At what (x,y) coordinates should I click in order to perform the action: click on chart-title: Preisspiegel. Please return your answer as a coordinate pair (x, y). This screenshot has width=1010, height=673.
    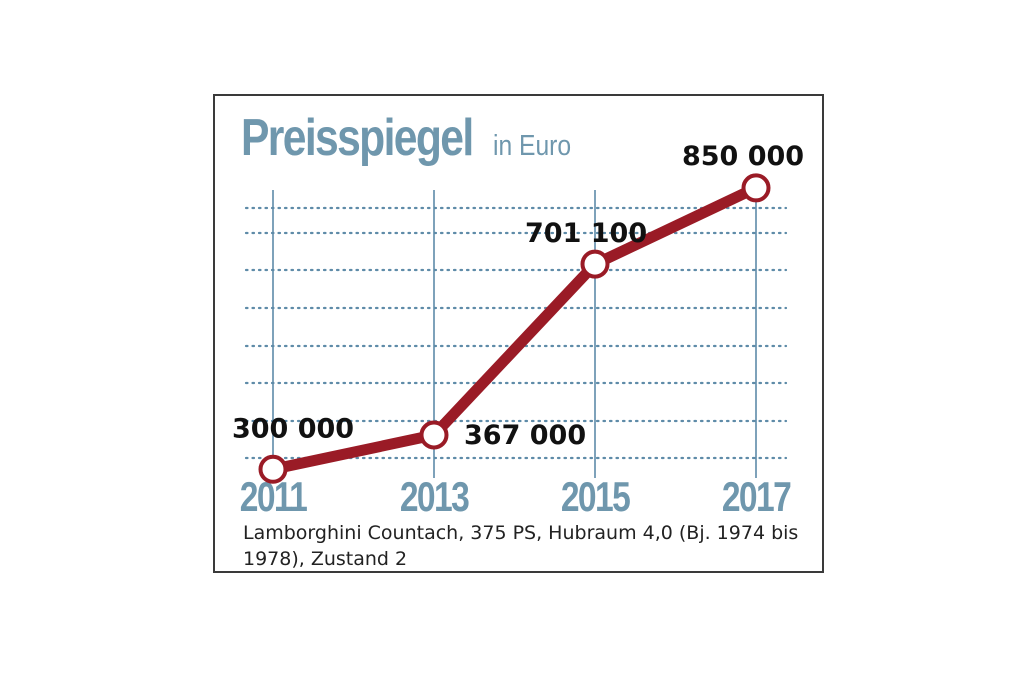
    Looking at the image, I should click on (357, 138).